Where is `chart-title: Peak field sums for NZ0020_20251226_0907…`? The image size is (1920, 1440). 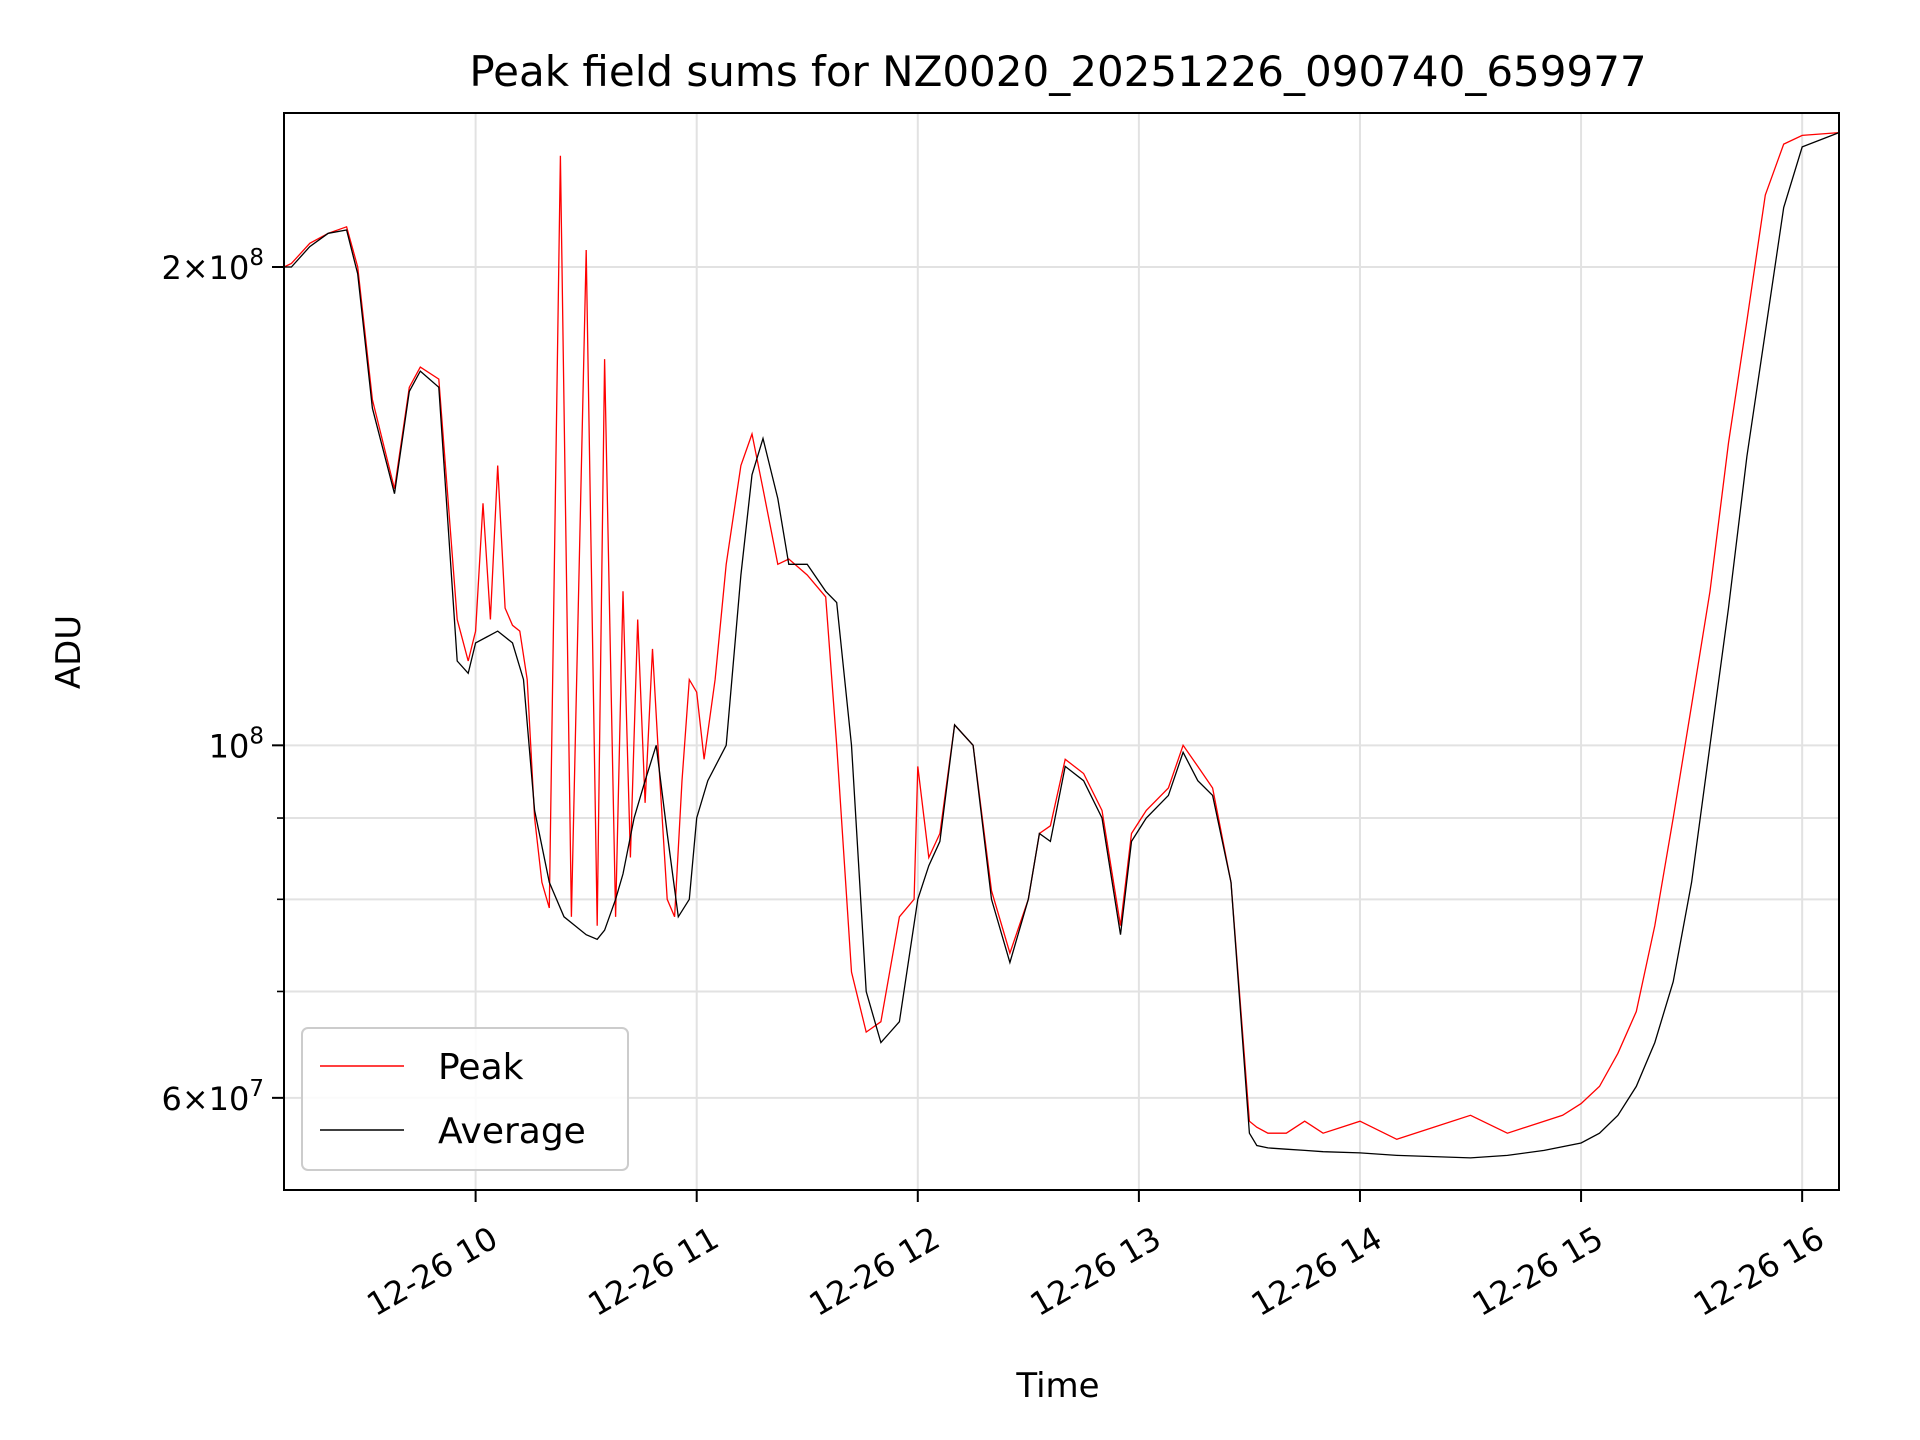
chart-title: Peak field sums for NZ0020_20251226_0907… is located at coordinates (1057, 71).